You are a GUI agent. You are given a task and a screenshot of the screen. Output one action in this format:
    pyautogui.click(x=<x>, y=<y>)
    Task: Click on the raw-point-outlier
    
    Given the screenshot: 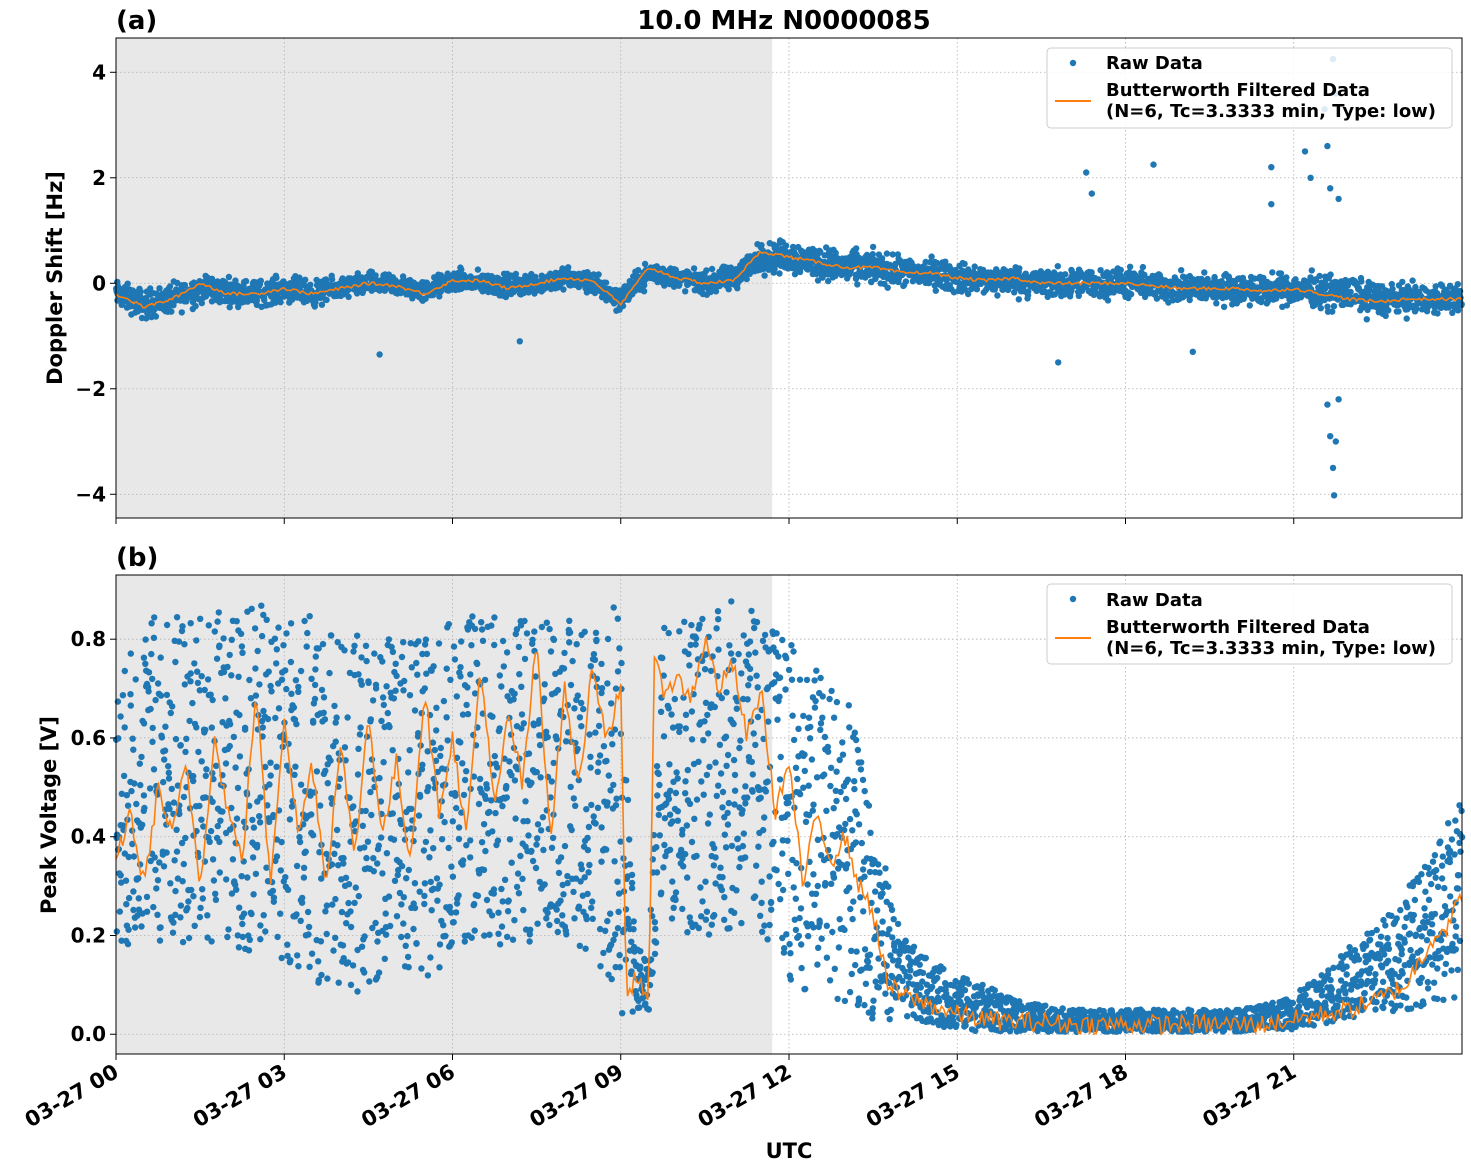 What is the action you would take?
    pyautogui.click(x=1336, y=441)
    